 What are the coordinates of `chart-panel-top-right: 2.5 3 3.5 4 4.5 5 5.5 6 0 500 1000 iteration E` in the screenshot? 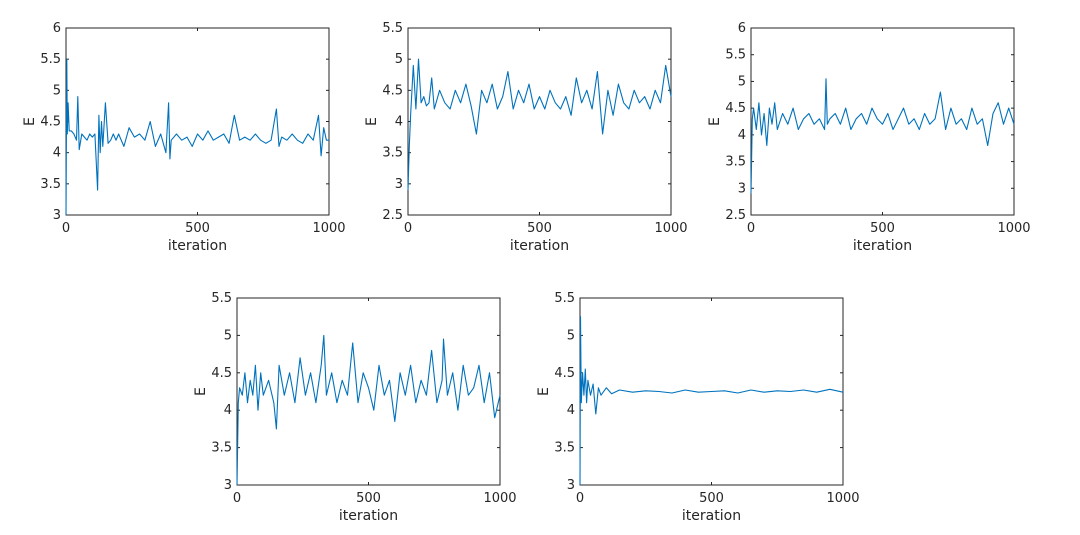 It's located at (869, 137).